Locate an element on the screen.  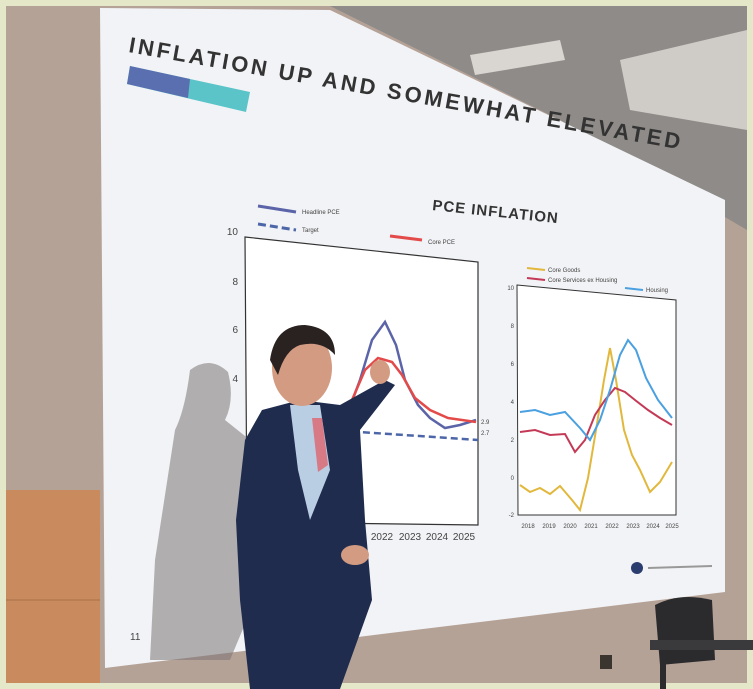
legend-label: Core Goods is located at coordinates (564, 271).